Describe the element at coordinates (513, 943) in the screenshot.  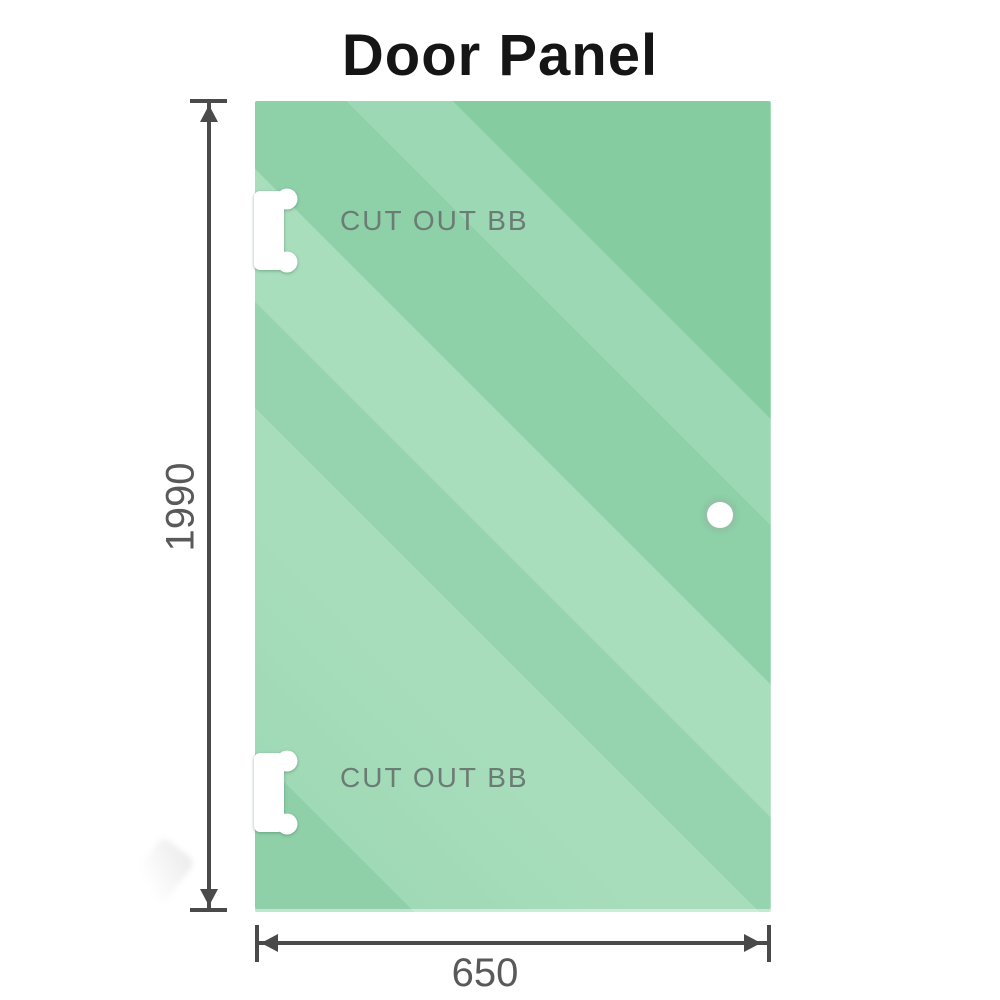
I see `dimension-line-horizontal` at that location.